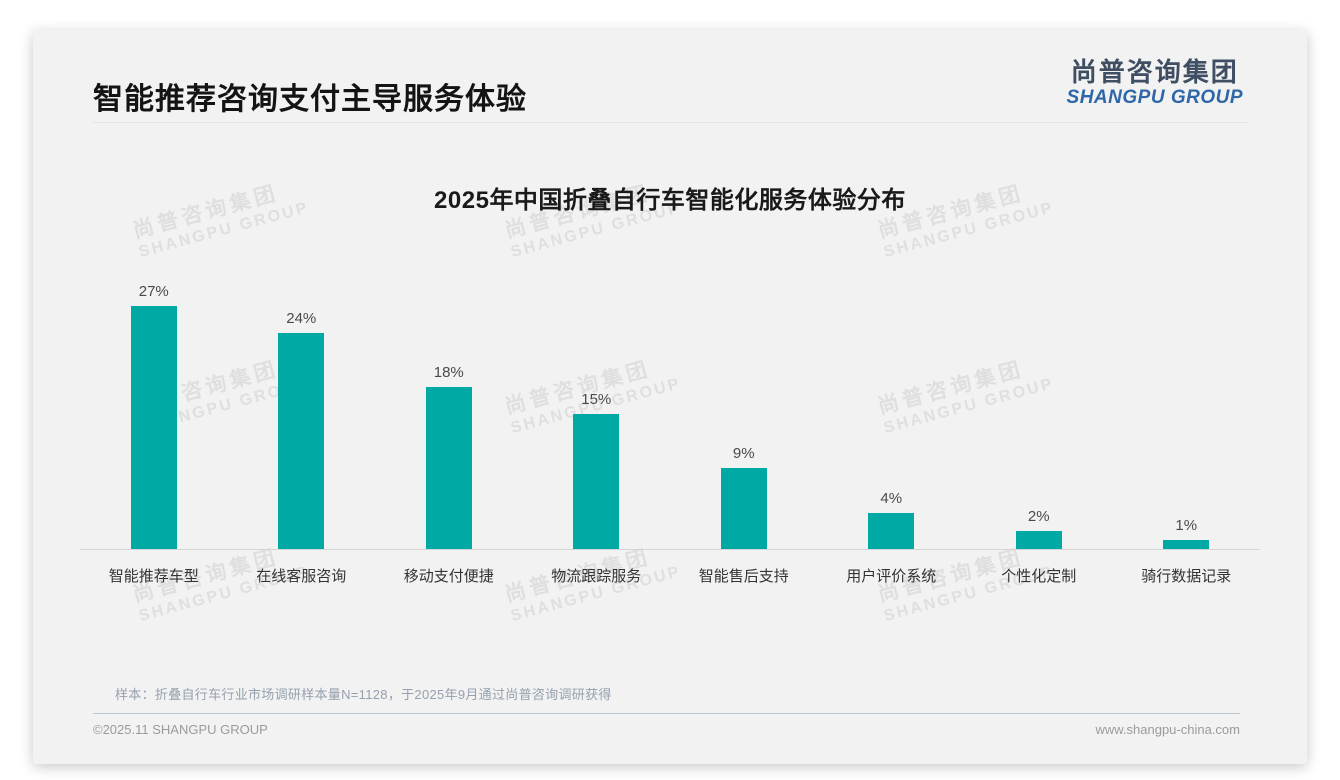  I want to click on footer-website: www.shangpu-china.com, so click(1167, 729).